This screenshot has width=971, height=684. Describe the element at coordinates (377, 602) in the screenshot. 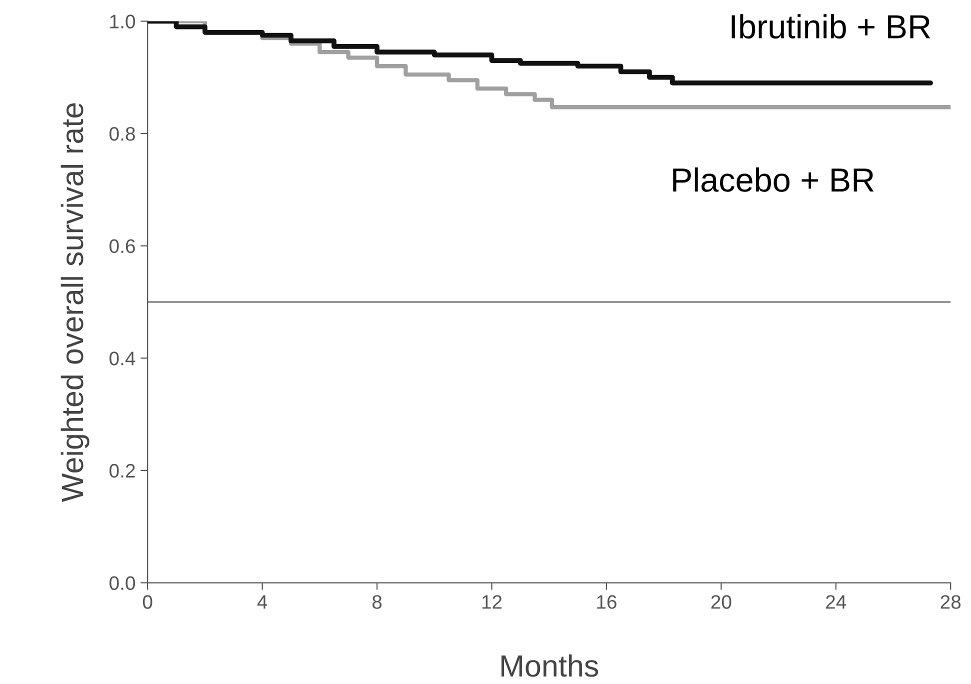

I see `x-tick-label: 8` at that location.